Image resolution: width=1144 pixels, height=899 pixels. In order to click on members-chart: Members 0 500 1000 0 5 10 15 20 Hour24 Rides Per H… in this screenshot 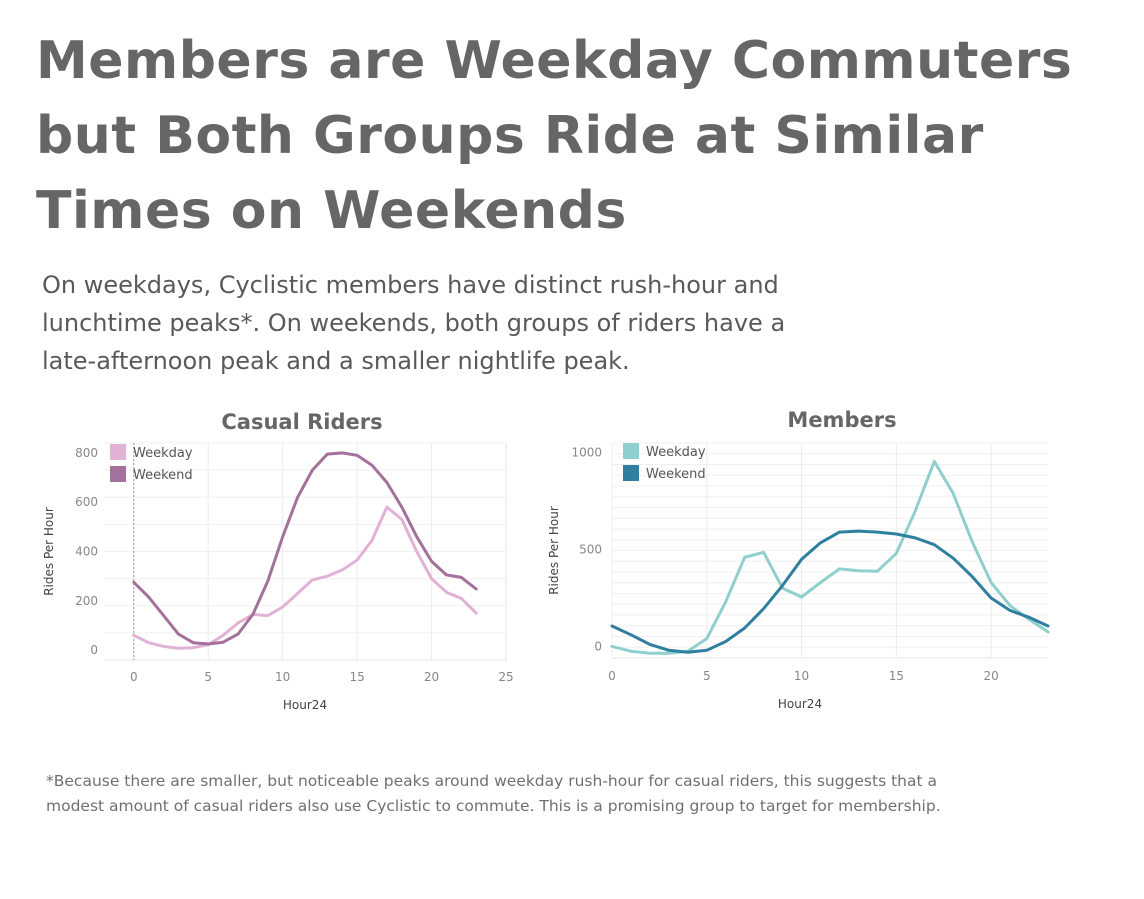, I will do `click(798, 559)`.